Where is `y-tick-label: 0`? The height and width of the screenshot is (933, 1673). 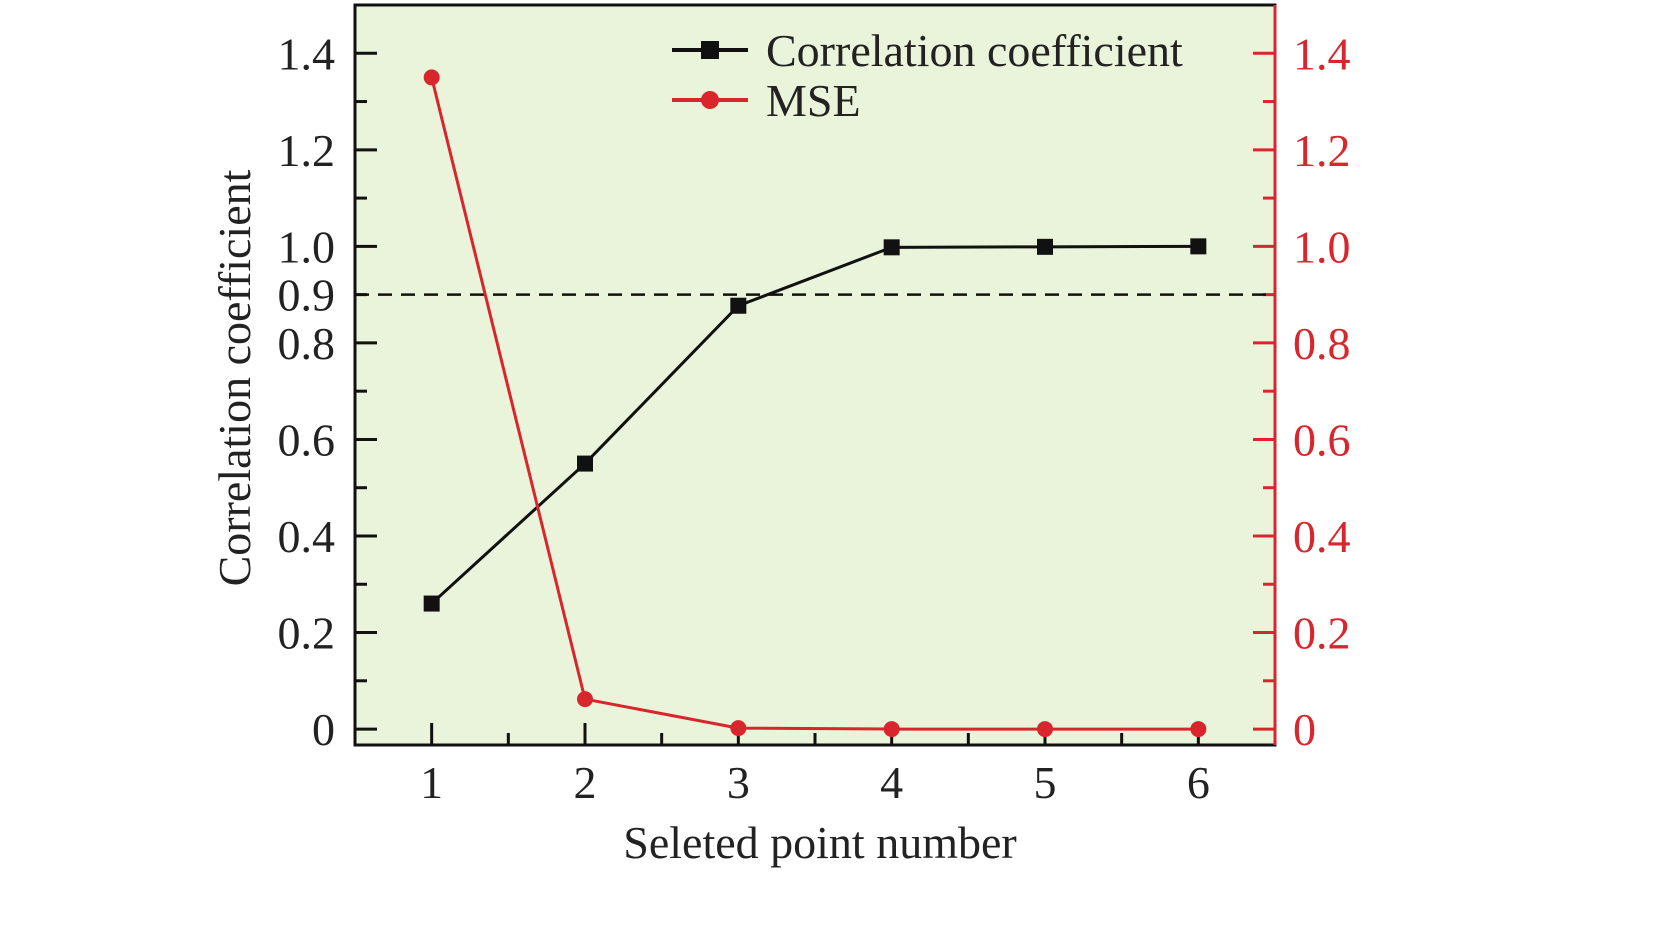
y-tick-label: 0 is located at coordinates (323, 729).